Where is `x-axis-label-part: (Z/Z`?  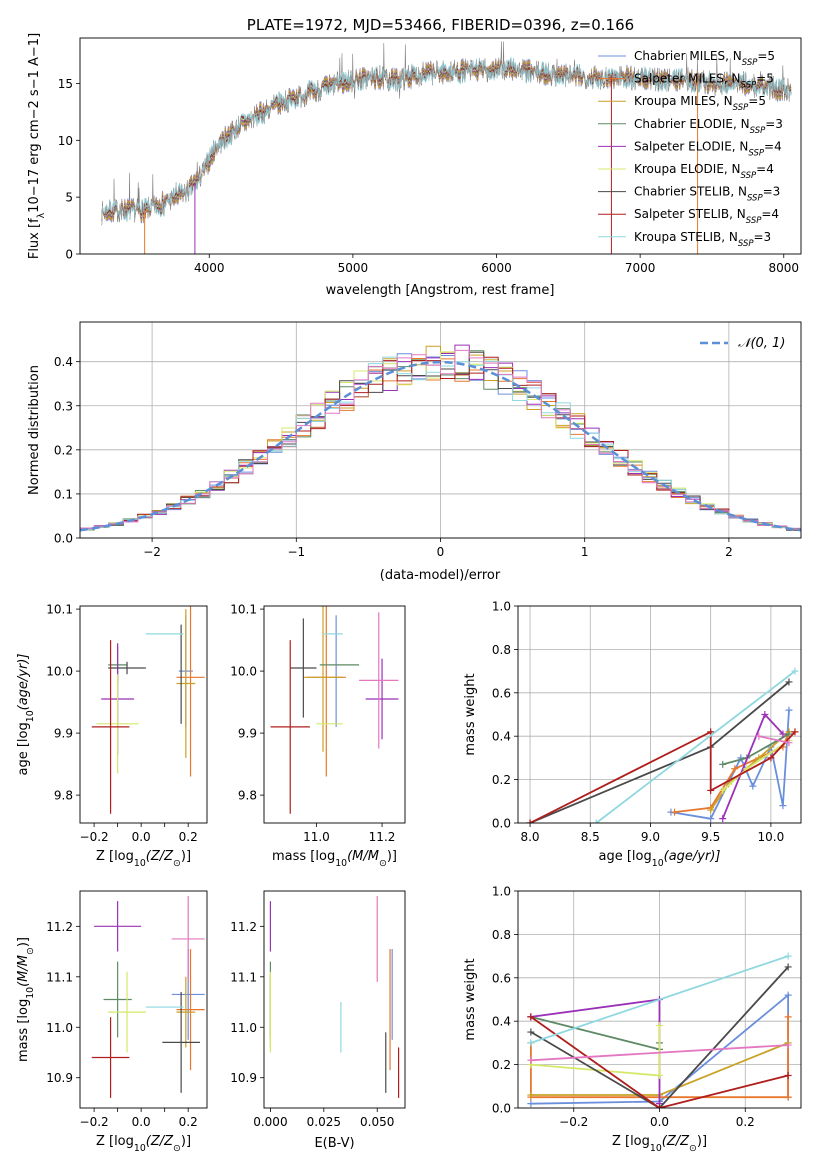 x-axis-label-part: (Z/Z is located at coordinates (676, 1141).